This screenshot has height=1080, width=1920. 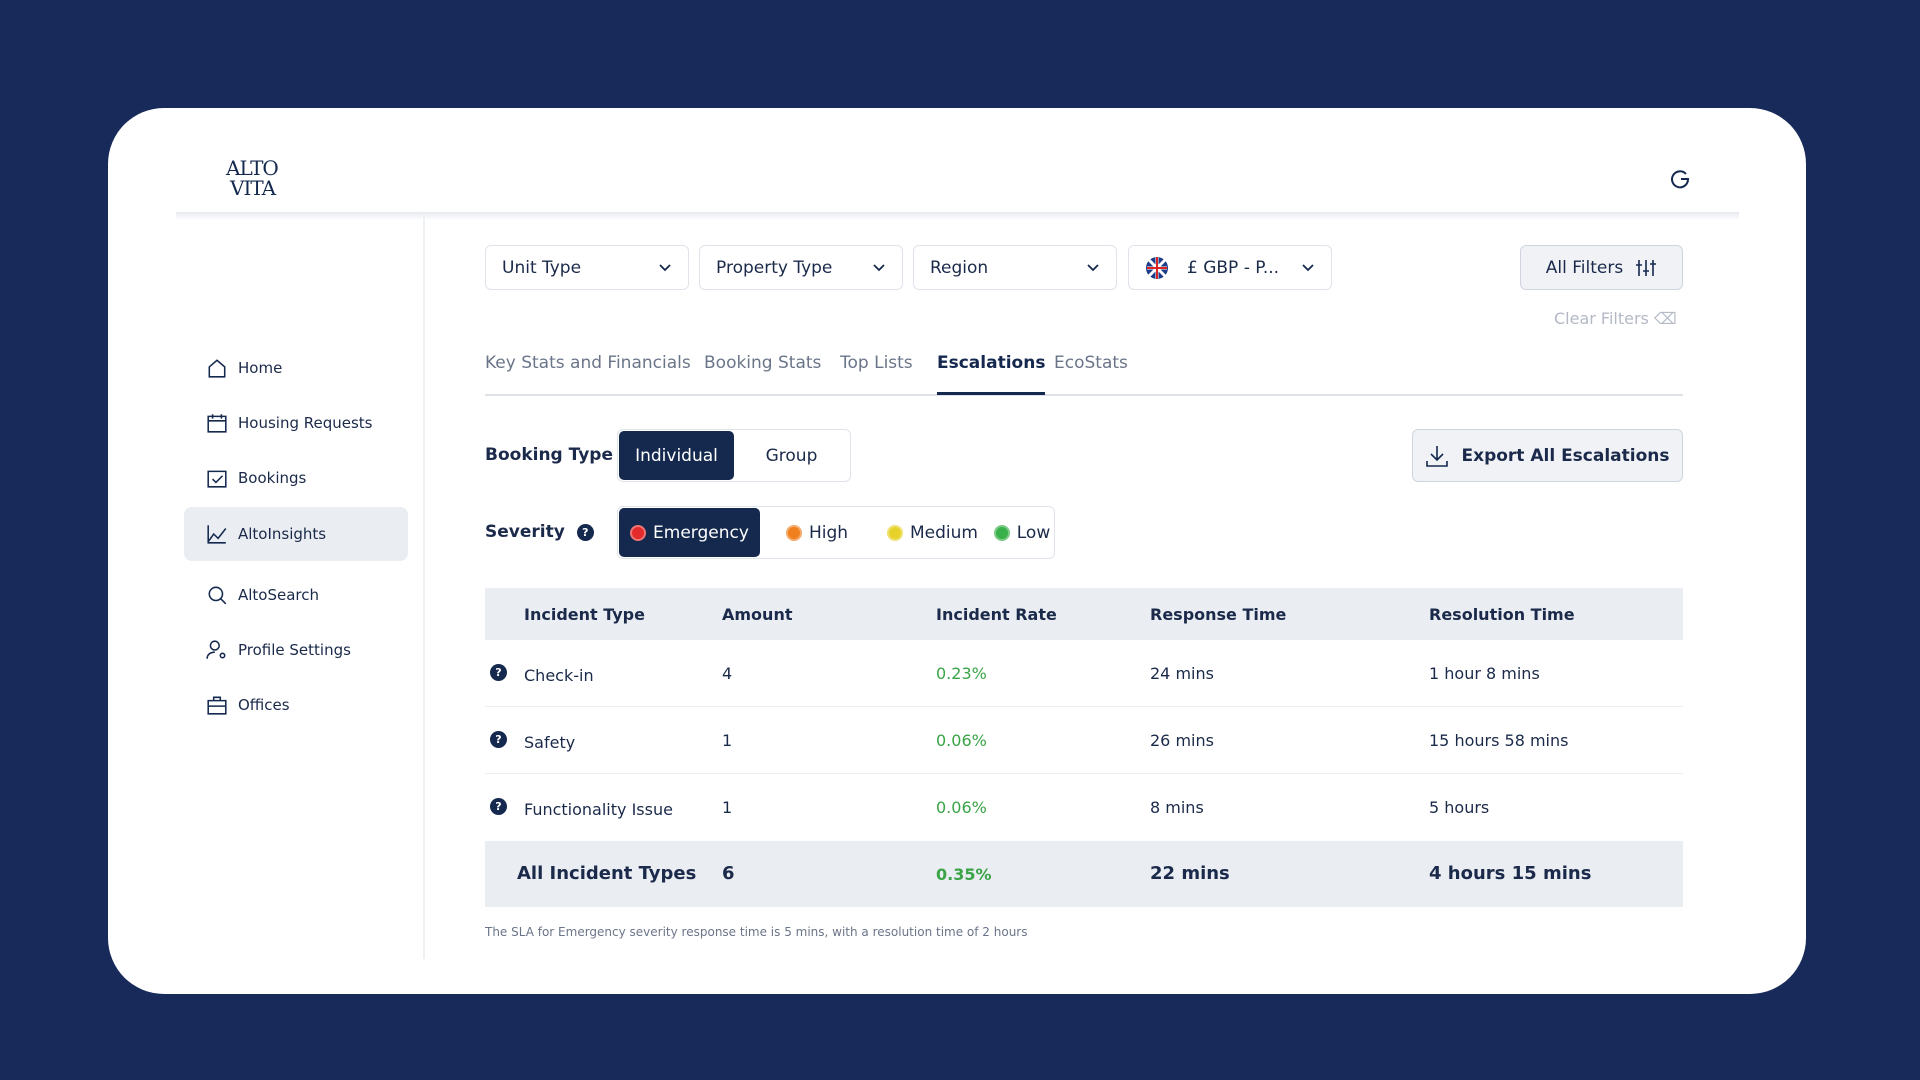 I want to click on column-header: Resolution Time, so click(x=1502, y=614).